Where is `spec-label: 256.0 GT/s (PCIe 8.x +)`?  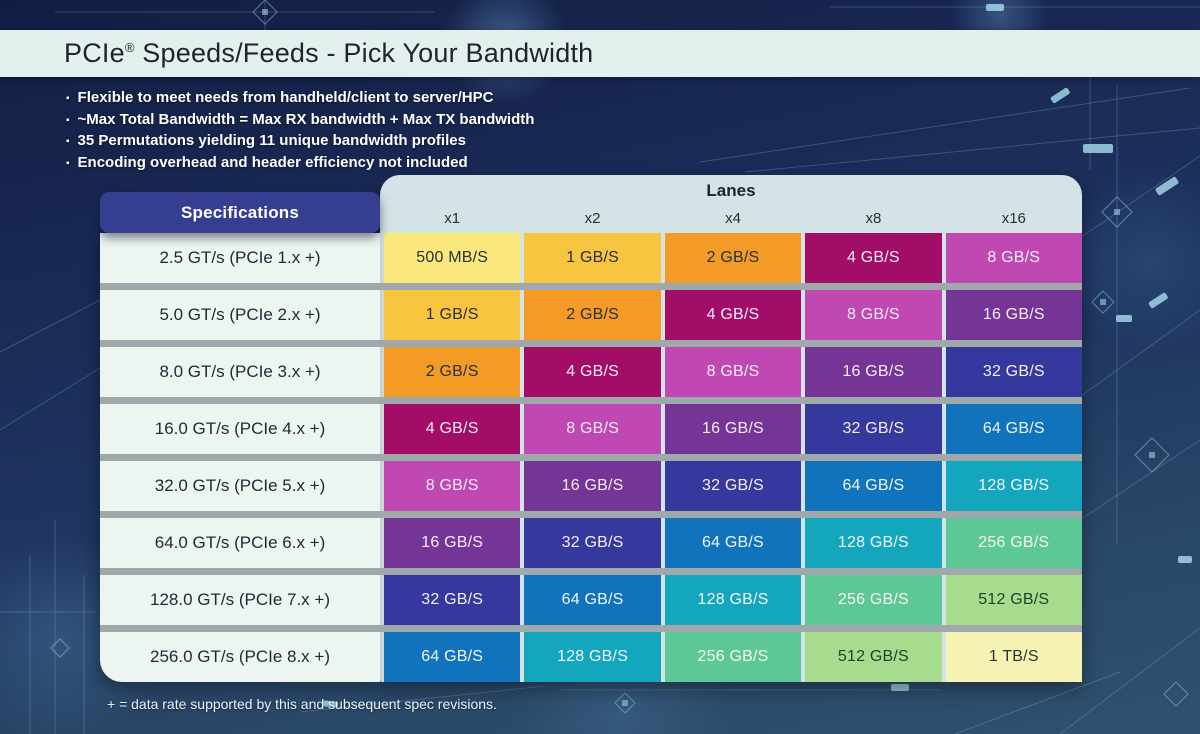 spec-label: 256.0 GT/s (PCIe 8.x +) is located at coordinates (240, 656).